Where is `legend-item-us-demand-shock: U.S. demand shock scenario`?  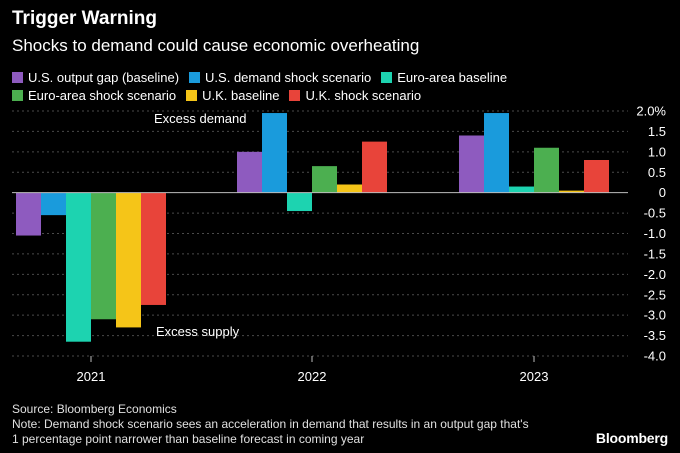
legend-item-us-demand-shock: U.S. demand shock scenario is located at coordinates (280, 77).